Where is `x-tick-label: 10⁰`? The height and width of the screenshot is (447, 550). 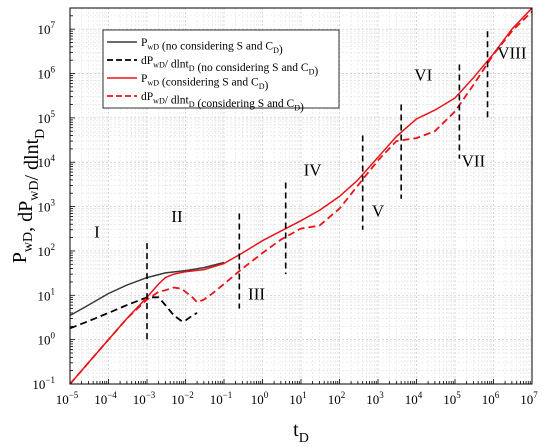 x-tick-label: 10⁰ is located at coordinates (260, 398).